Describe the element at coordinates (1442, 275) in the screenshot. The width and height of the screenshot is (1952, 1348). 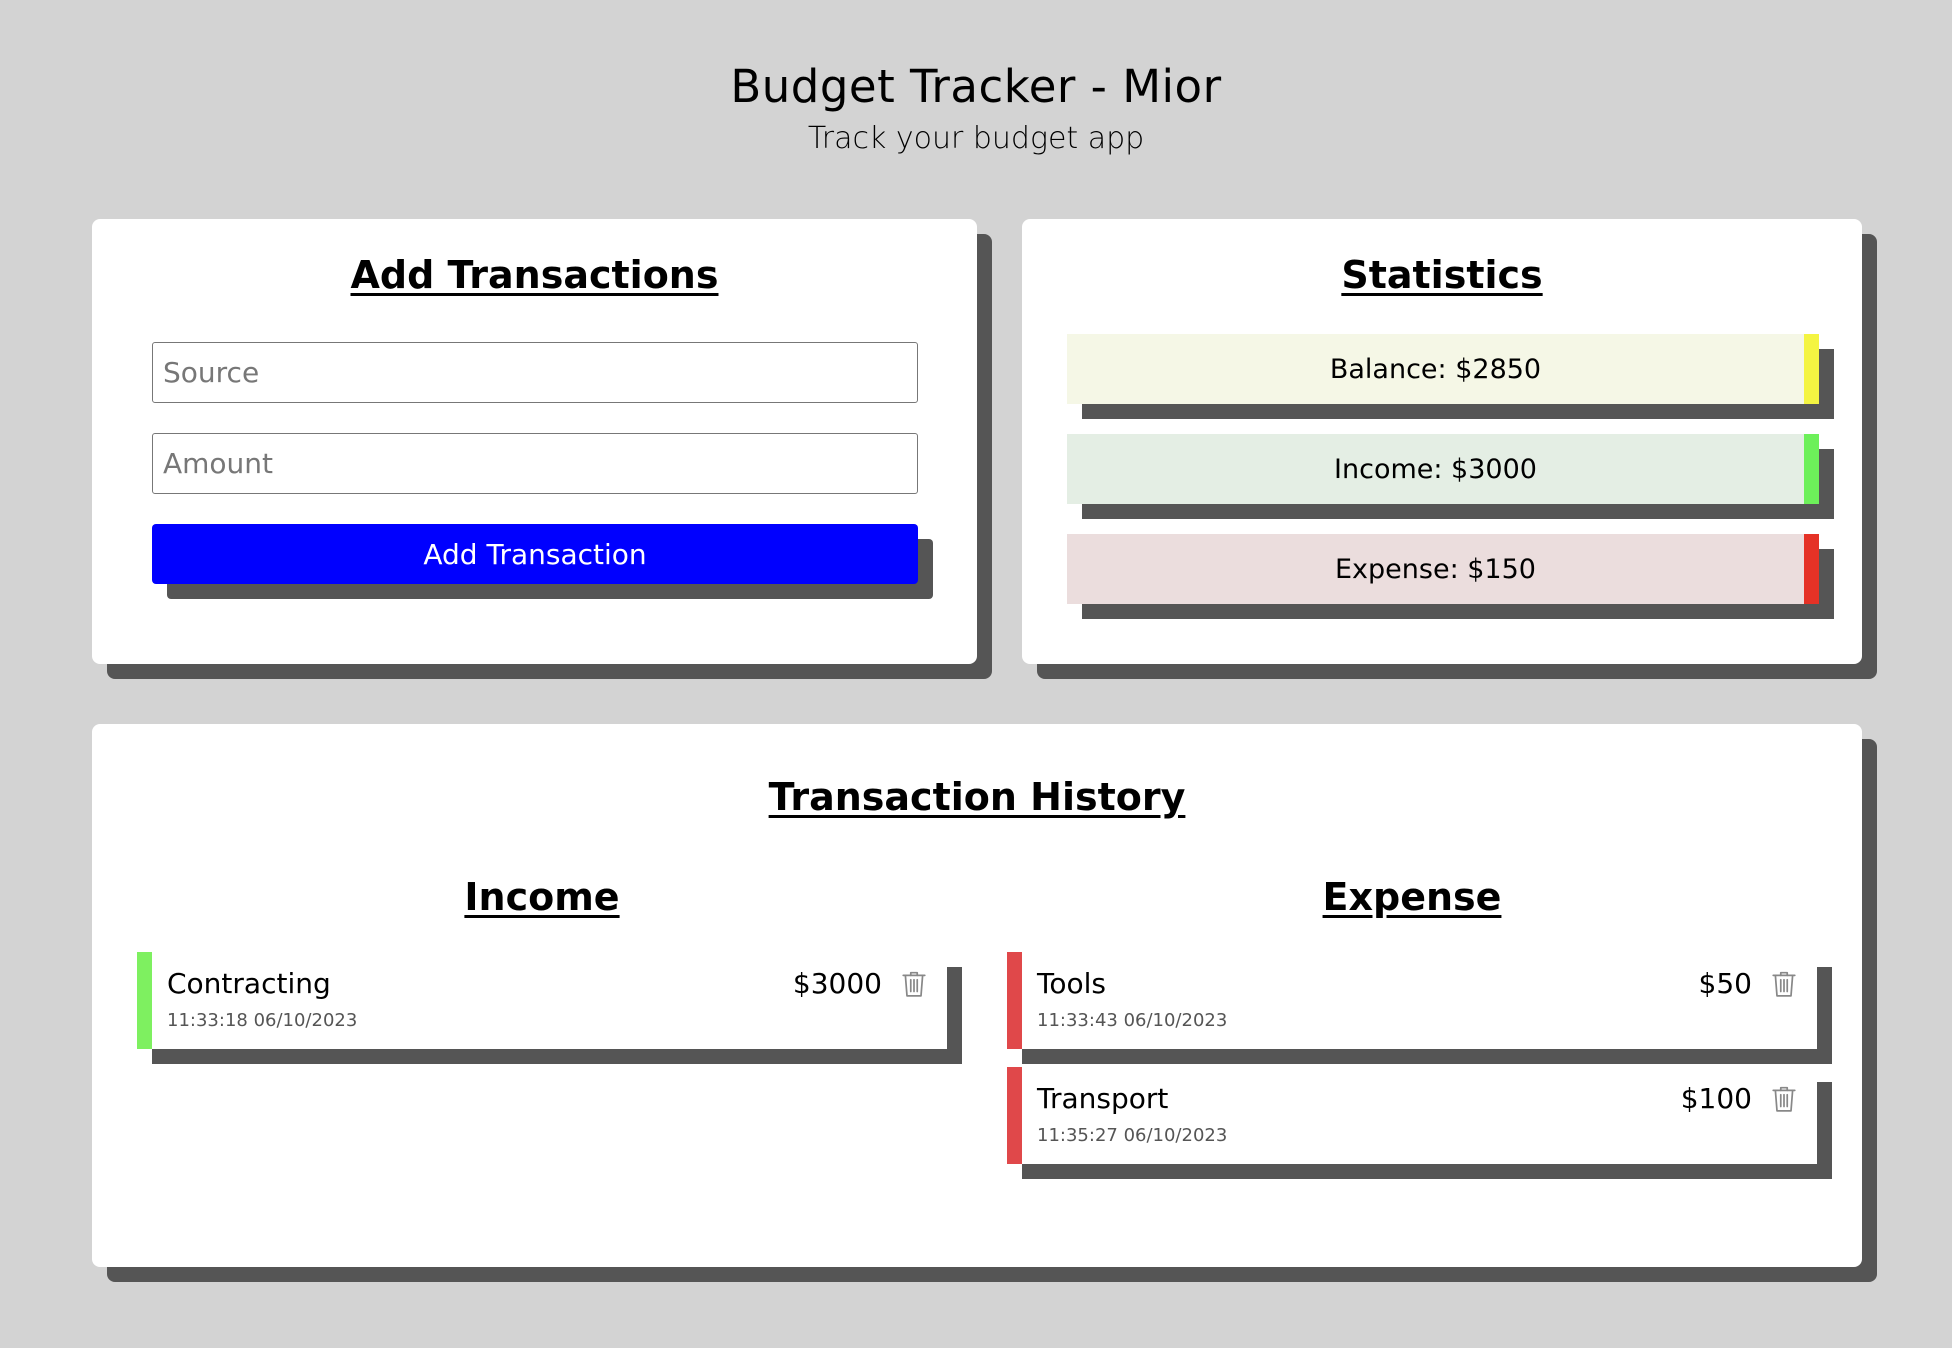
I see `statistics-title: Statistics` at that location.